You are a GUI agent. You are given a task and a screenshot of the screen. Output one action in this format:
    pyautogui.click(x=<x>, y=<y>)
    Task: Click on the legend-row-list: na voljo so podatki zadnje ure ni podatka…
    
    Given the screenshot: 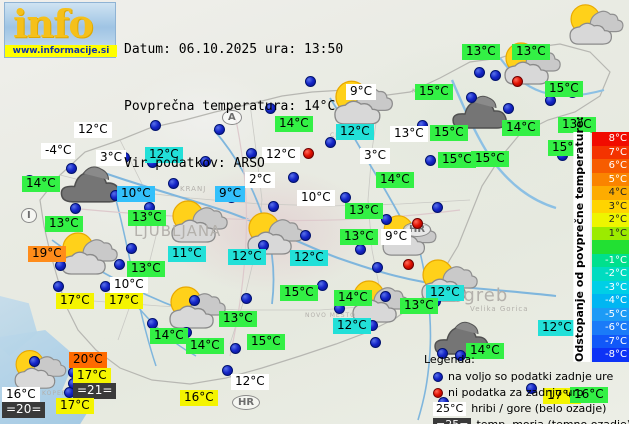 What is the action you would take?
    pyautogui.click(x=526, y=396)
    